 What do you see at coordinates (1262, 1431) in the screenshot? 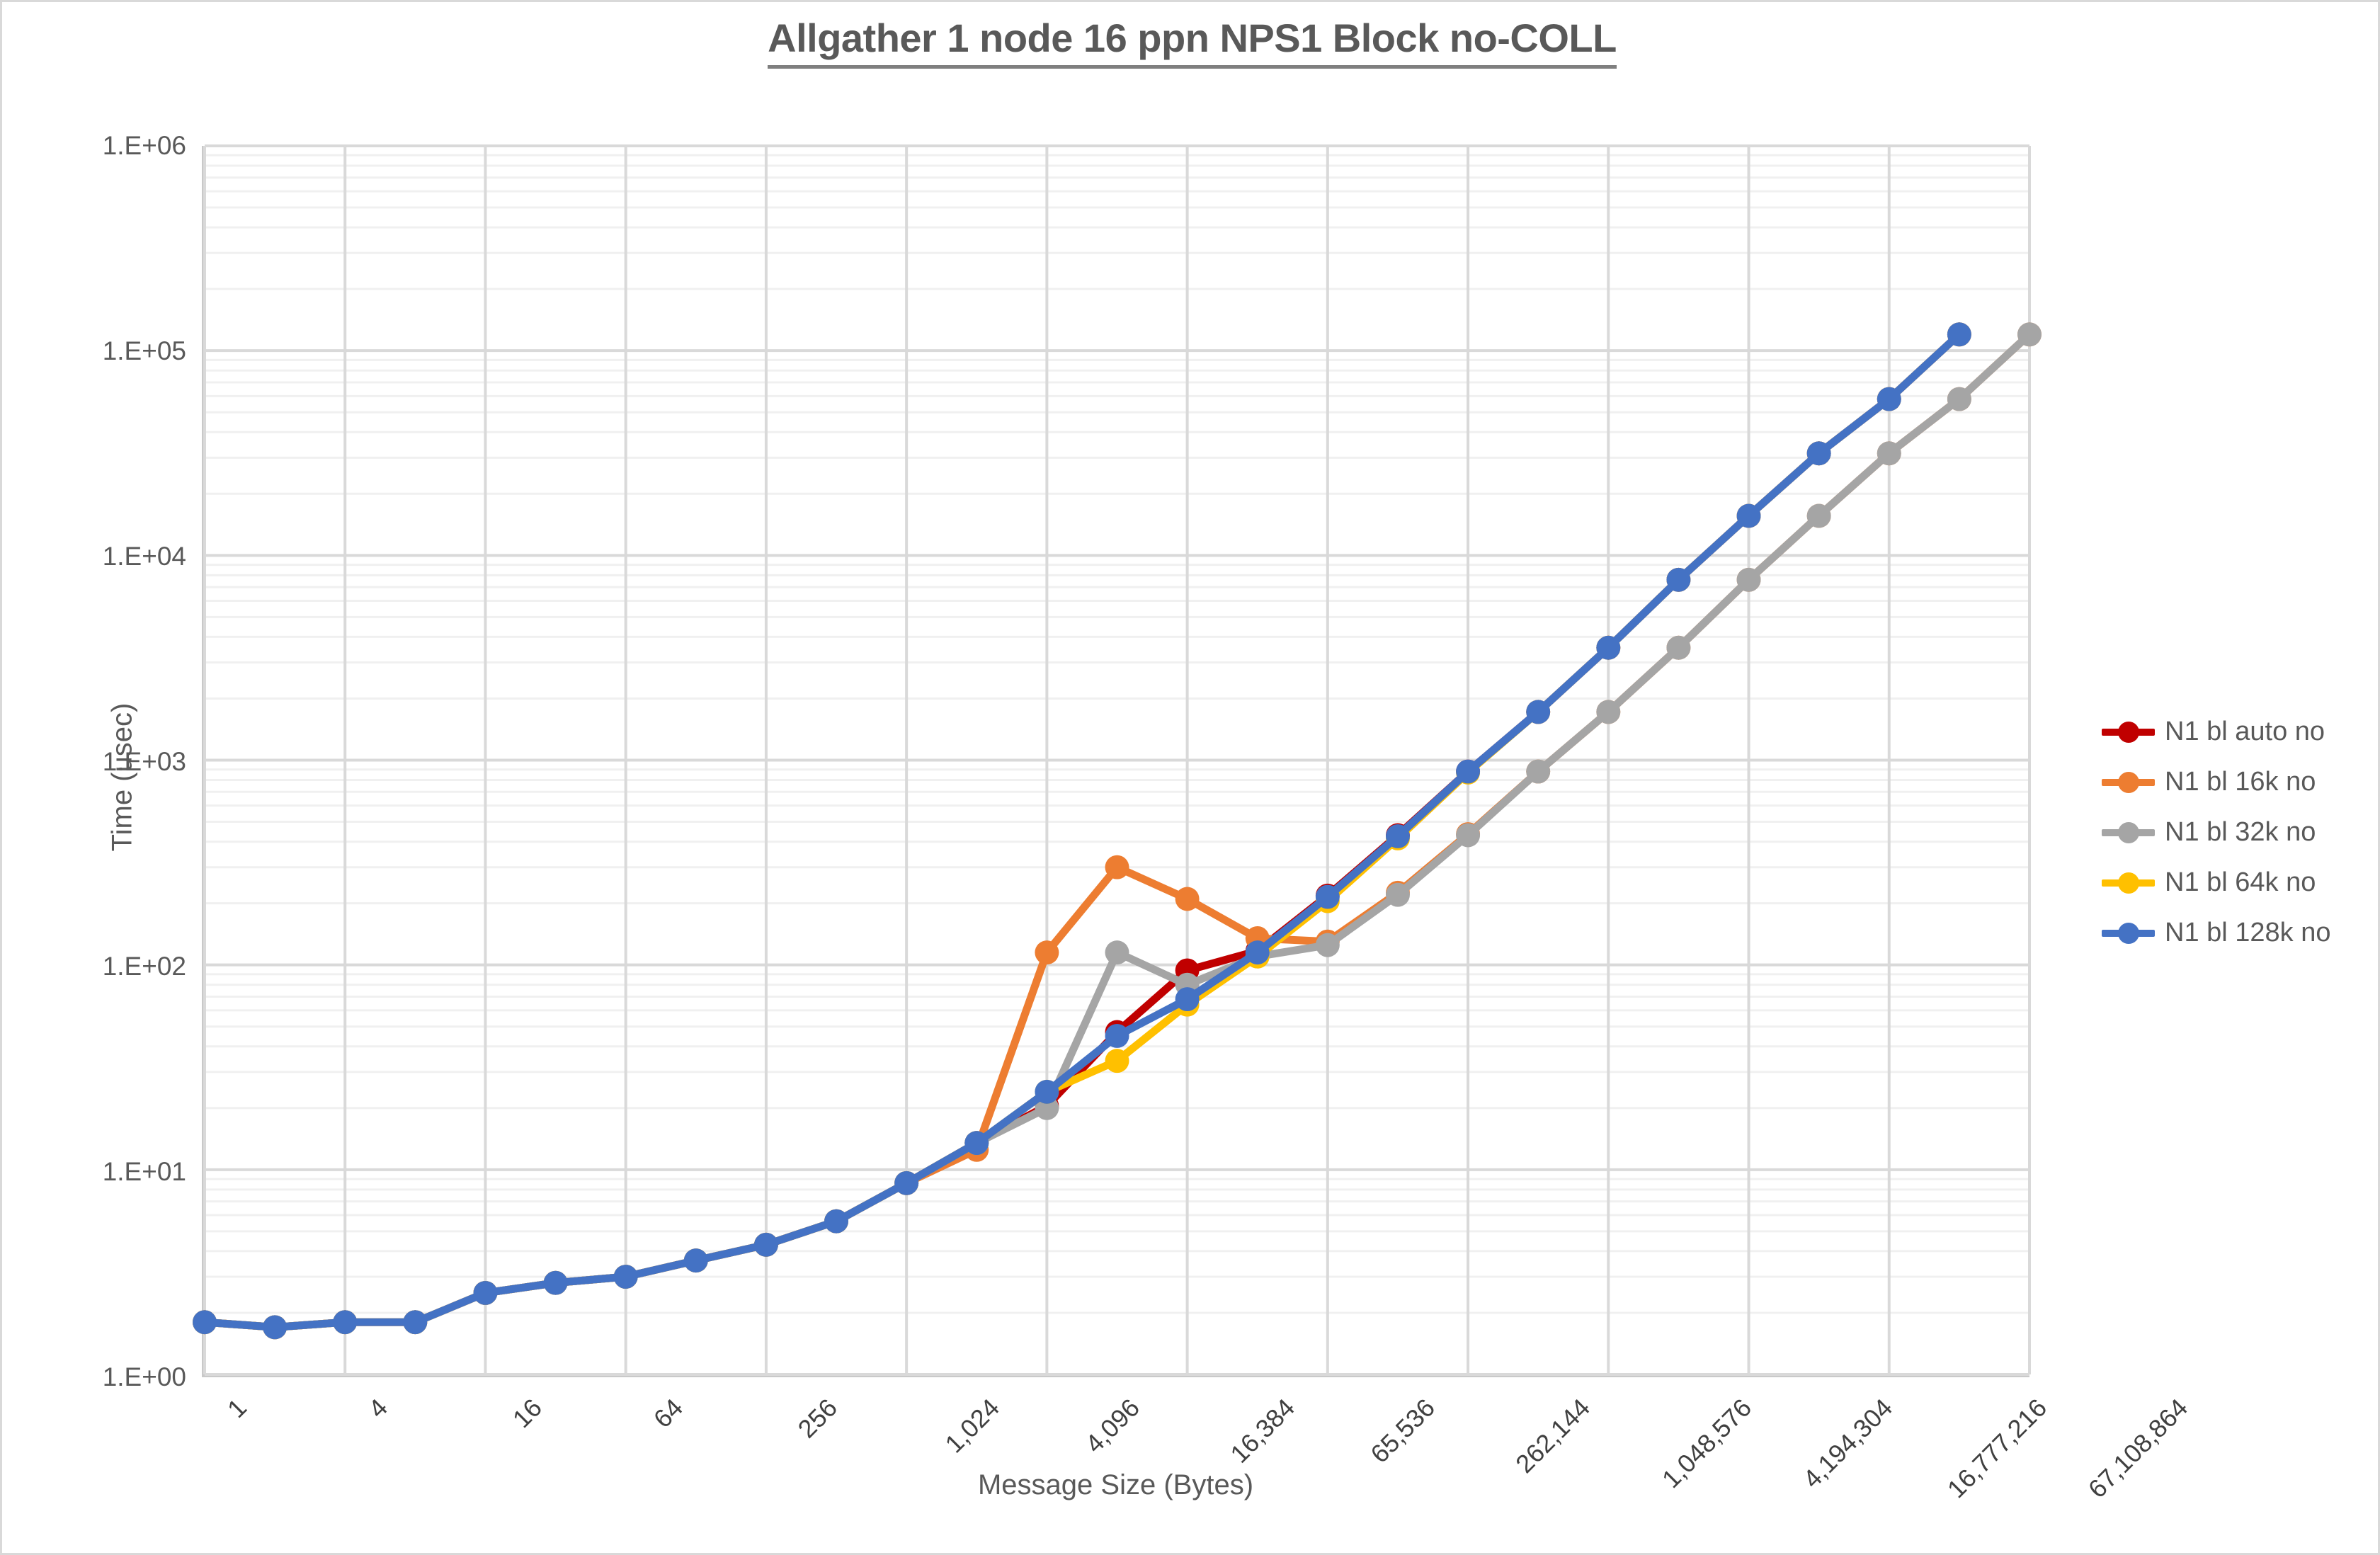
I see `x-axis-tick-label: 16,384` at bounding box center [1262, 1431].